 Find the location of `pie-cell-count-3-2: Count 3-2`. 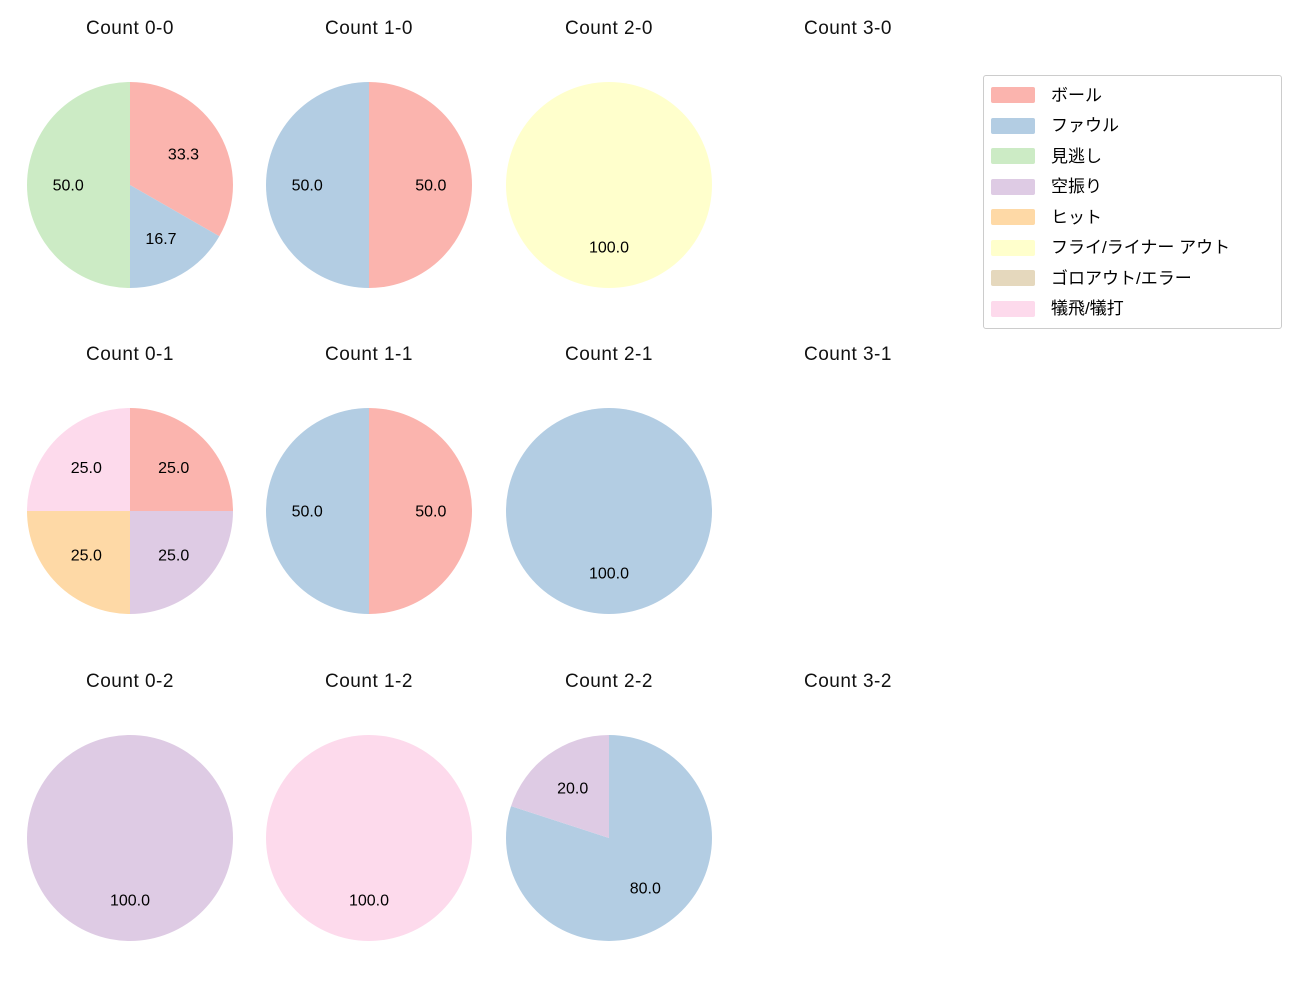

pie-cell-count-3-2: Count 3-2 is located at coordinates (848, 821).